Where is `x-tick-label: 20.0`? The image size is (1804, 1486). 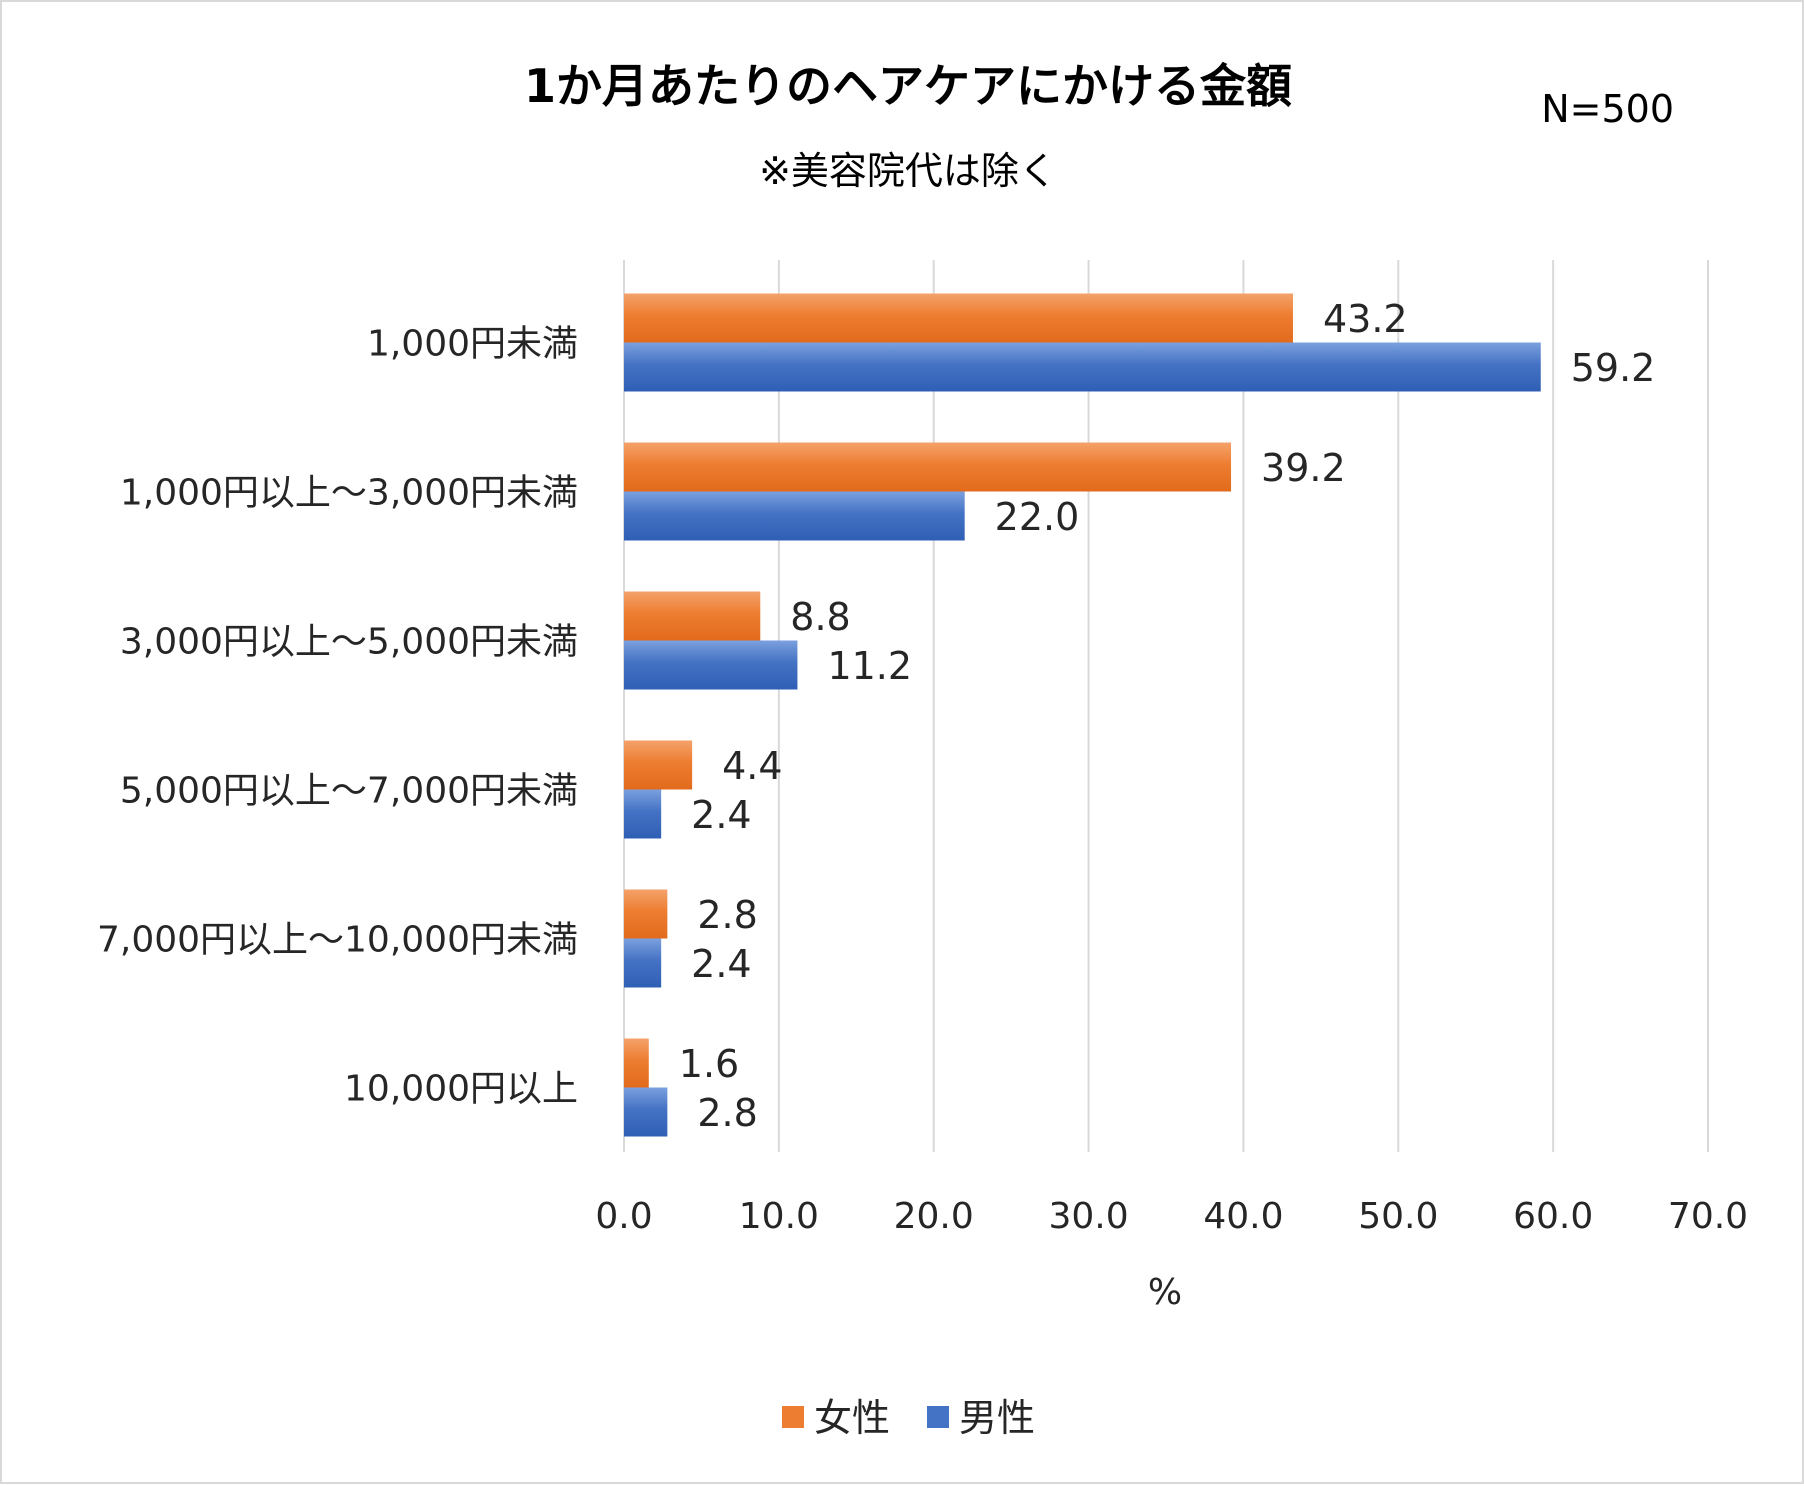
x-tick-label: 20.0 is located at coordinates (934, 1216).